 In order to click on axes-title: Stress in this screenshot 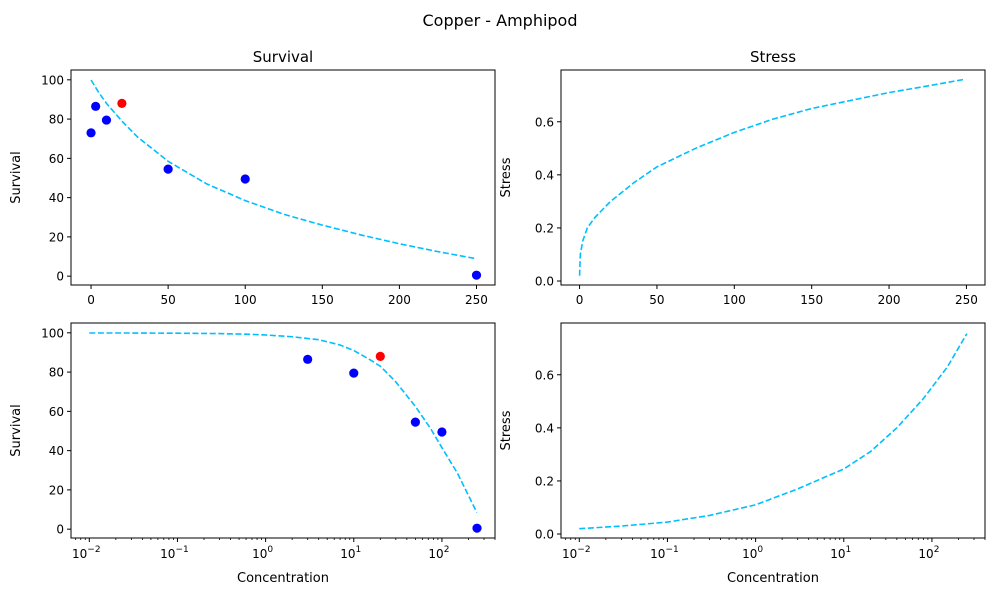, I will do `click(773, 57)`.